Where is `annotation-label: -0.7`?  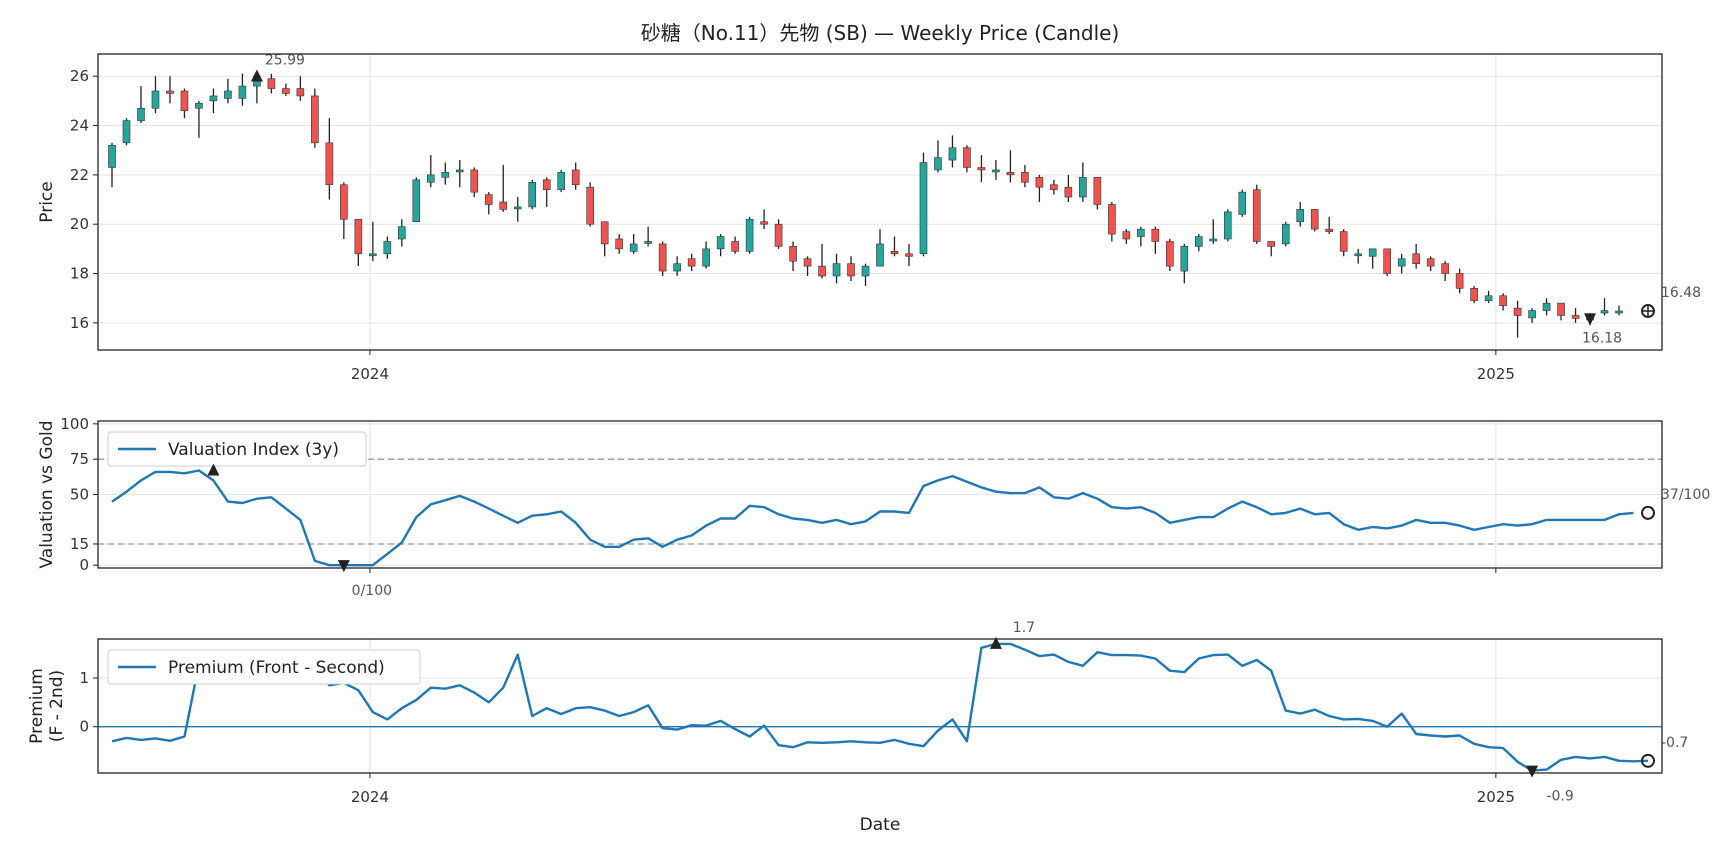 annotation-label: -0.7 is located at coordinates (1674, 743).